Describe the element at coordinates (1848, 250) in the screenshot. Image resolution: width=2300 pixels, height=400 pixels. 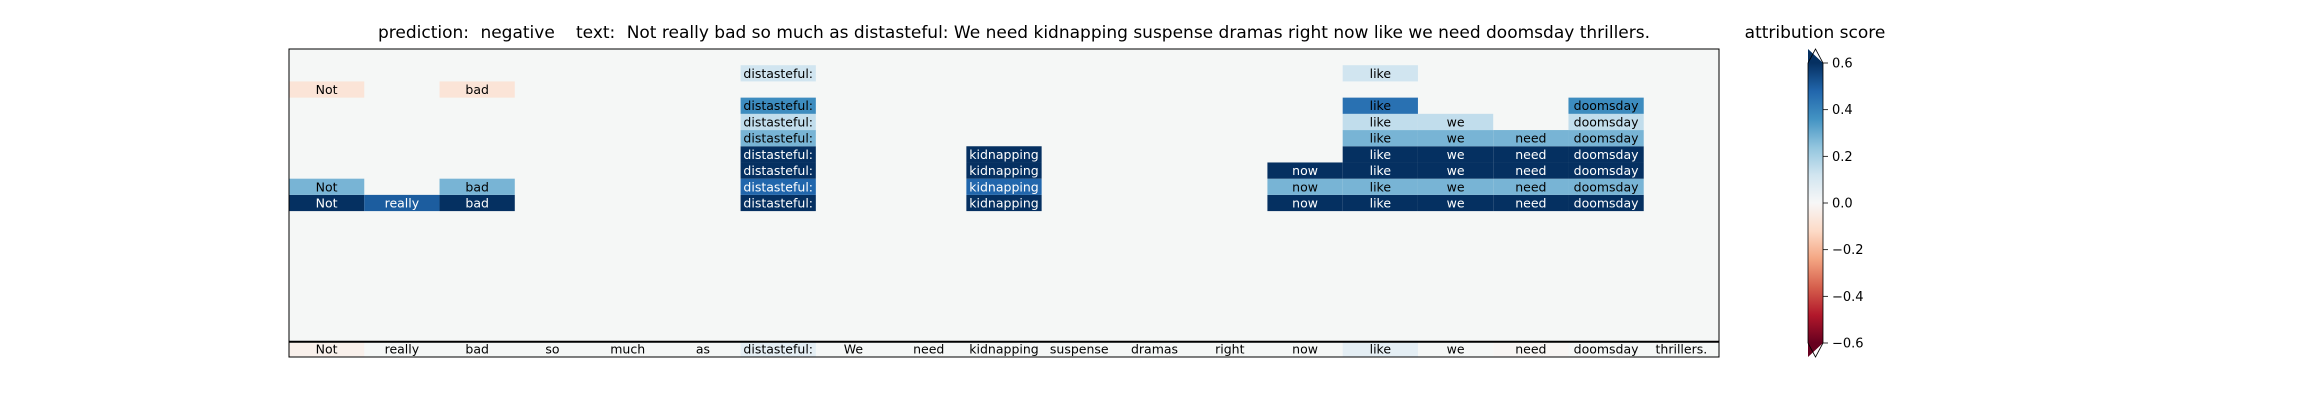
I see `colorbar-tick-label: −0.2` at that location.